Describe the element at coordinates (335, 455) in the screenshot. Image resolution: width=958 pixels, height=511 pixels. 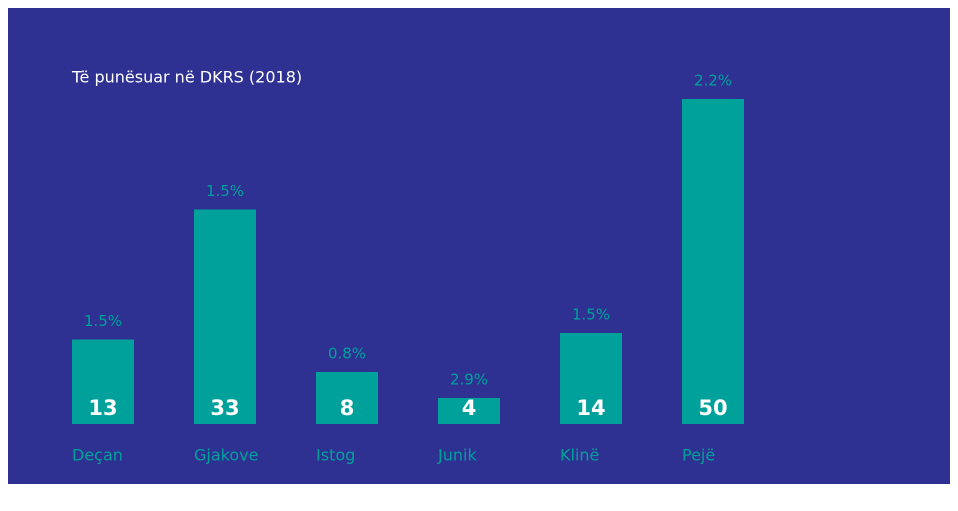
I see `x-tick-label: Istog` at that location.